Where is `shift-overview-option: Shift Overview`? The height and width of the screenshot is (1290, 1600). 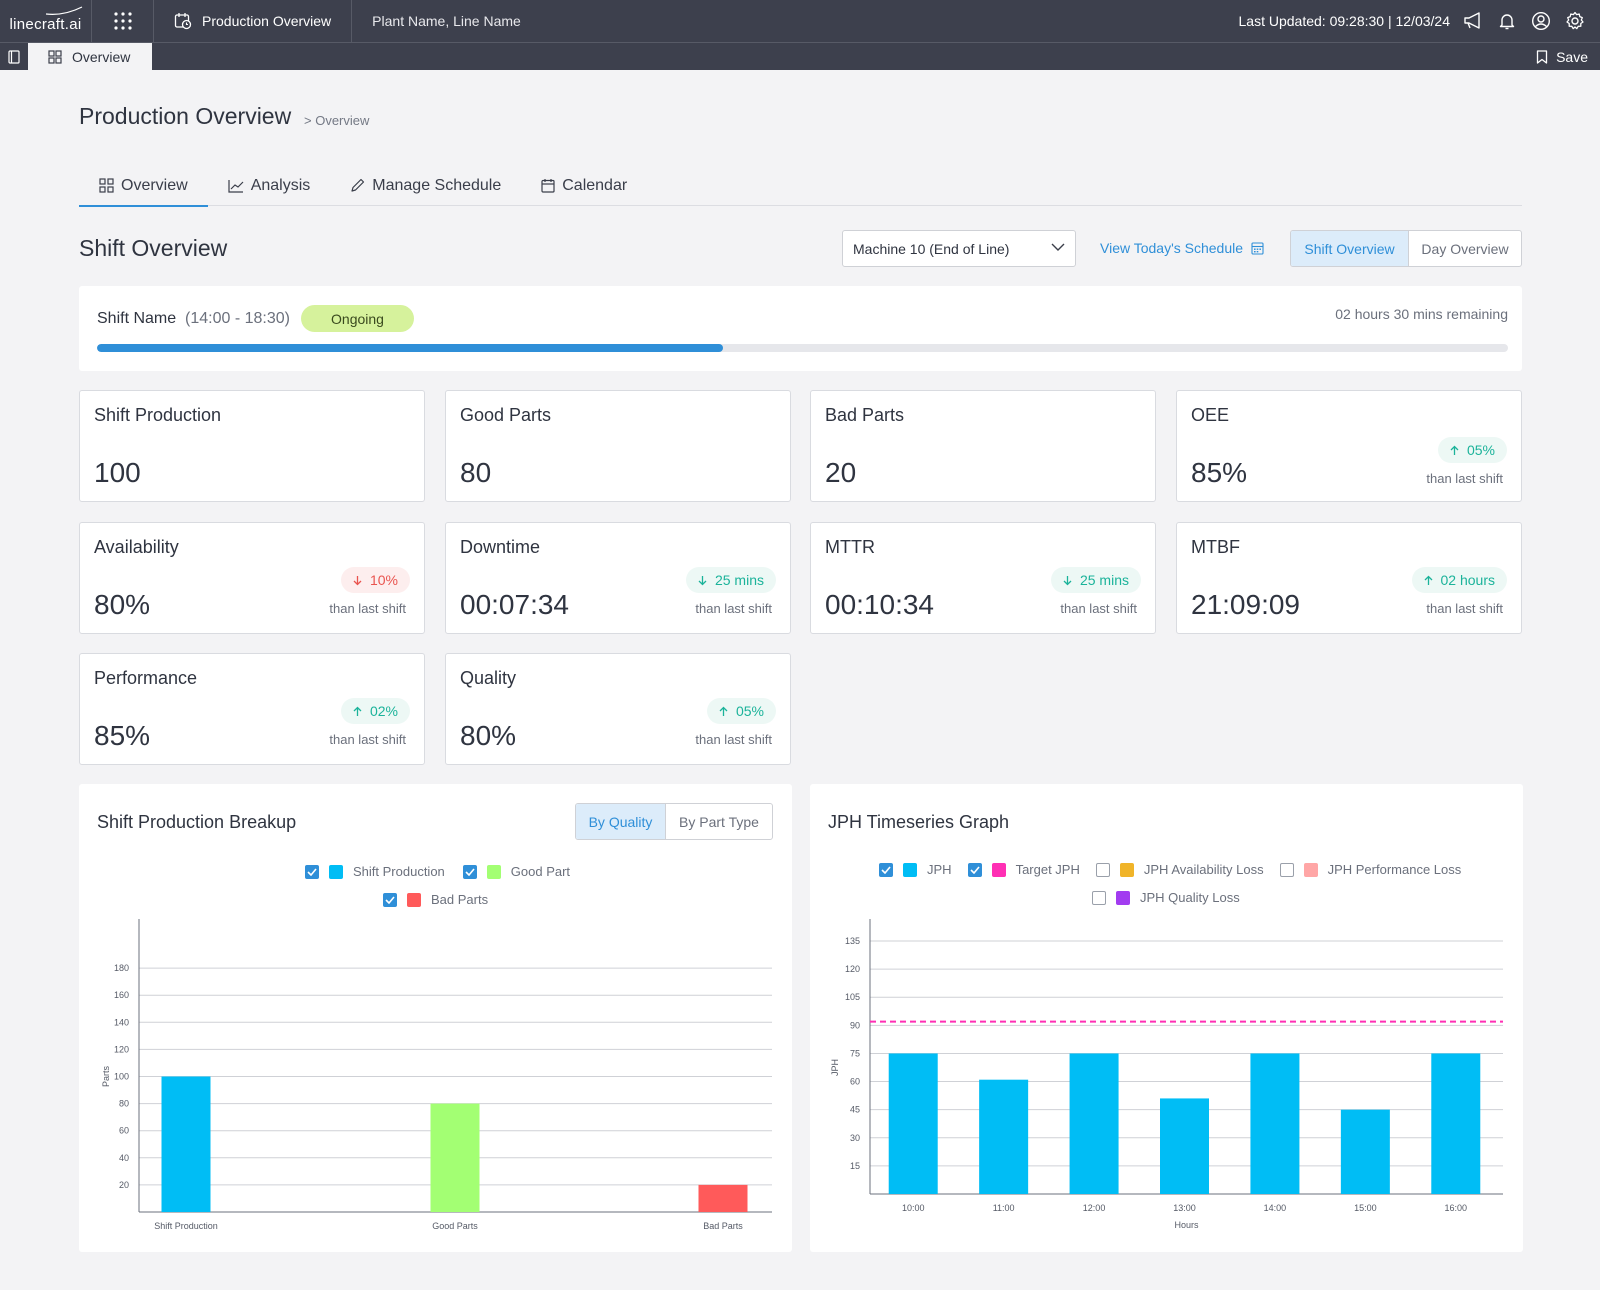
shift-overview-option: Shift Overview is located at coordinates (1350, 248).